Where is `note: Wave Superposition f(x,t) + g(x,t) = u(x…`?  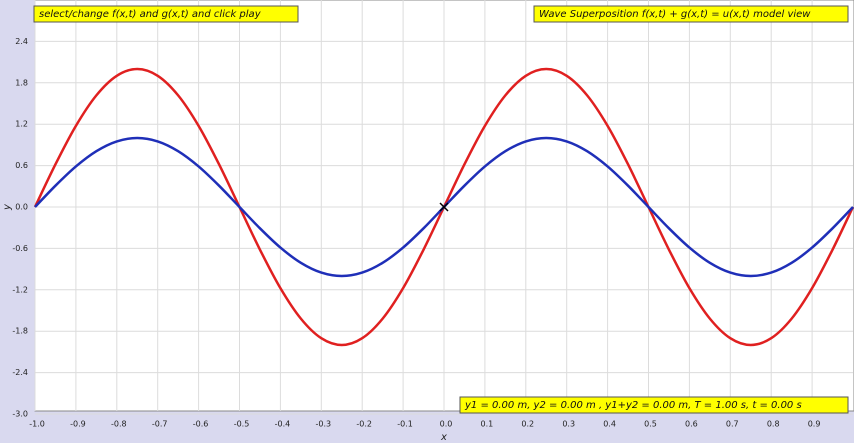 note: Wave Superposition f(x,t) + g(x,t) = u(x… is located at coordinates (675, 14).